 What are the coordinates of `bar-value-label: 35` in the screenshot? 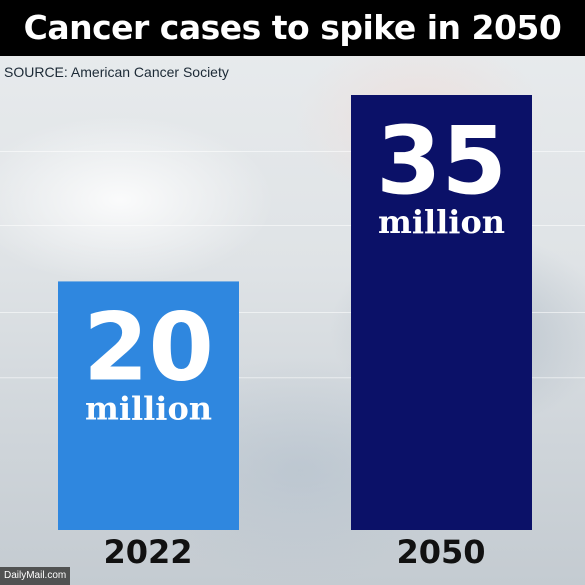 It's located at (441, 161).